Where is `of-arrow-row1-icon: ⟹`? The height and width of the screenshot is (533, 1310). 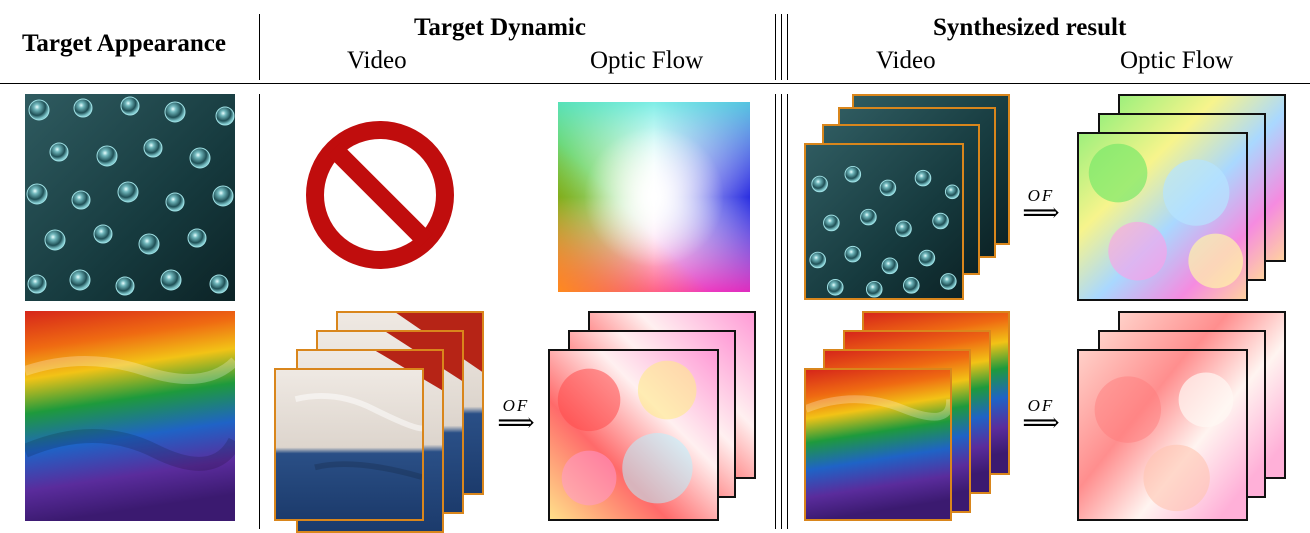 of-arrow-row1-icon: ⟹ is located at coordinates (1041, 212).